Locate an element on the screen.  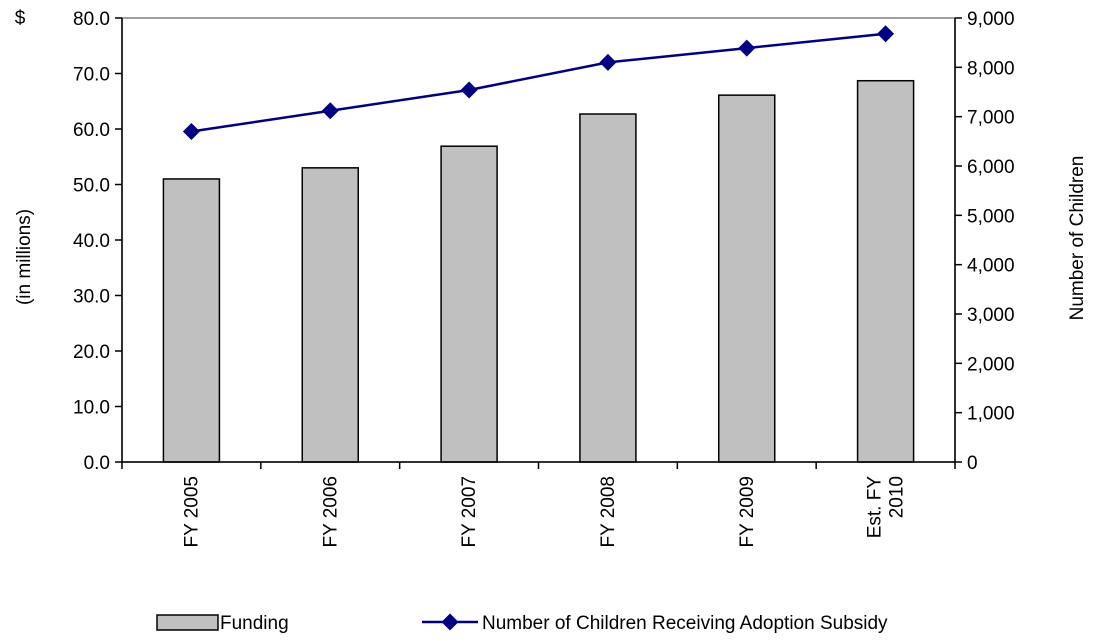
left-axis-title: (in millions) is located at coordinates (24, 257).